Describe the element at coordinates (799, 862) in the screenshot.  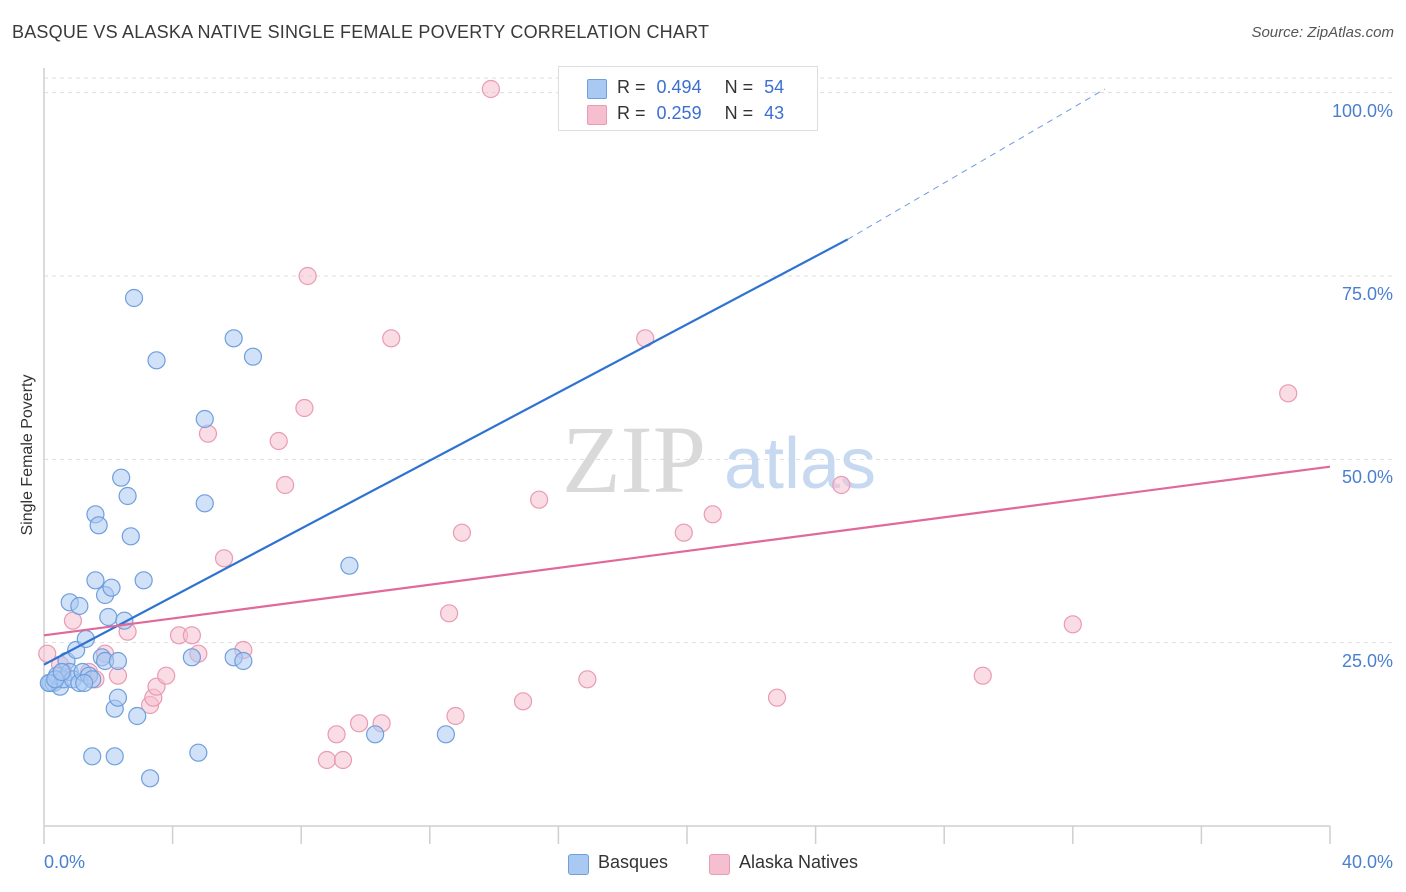
I see `legend-label-alaska-natives: Alaska Natives` at that location.